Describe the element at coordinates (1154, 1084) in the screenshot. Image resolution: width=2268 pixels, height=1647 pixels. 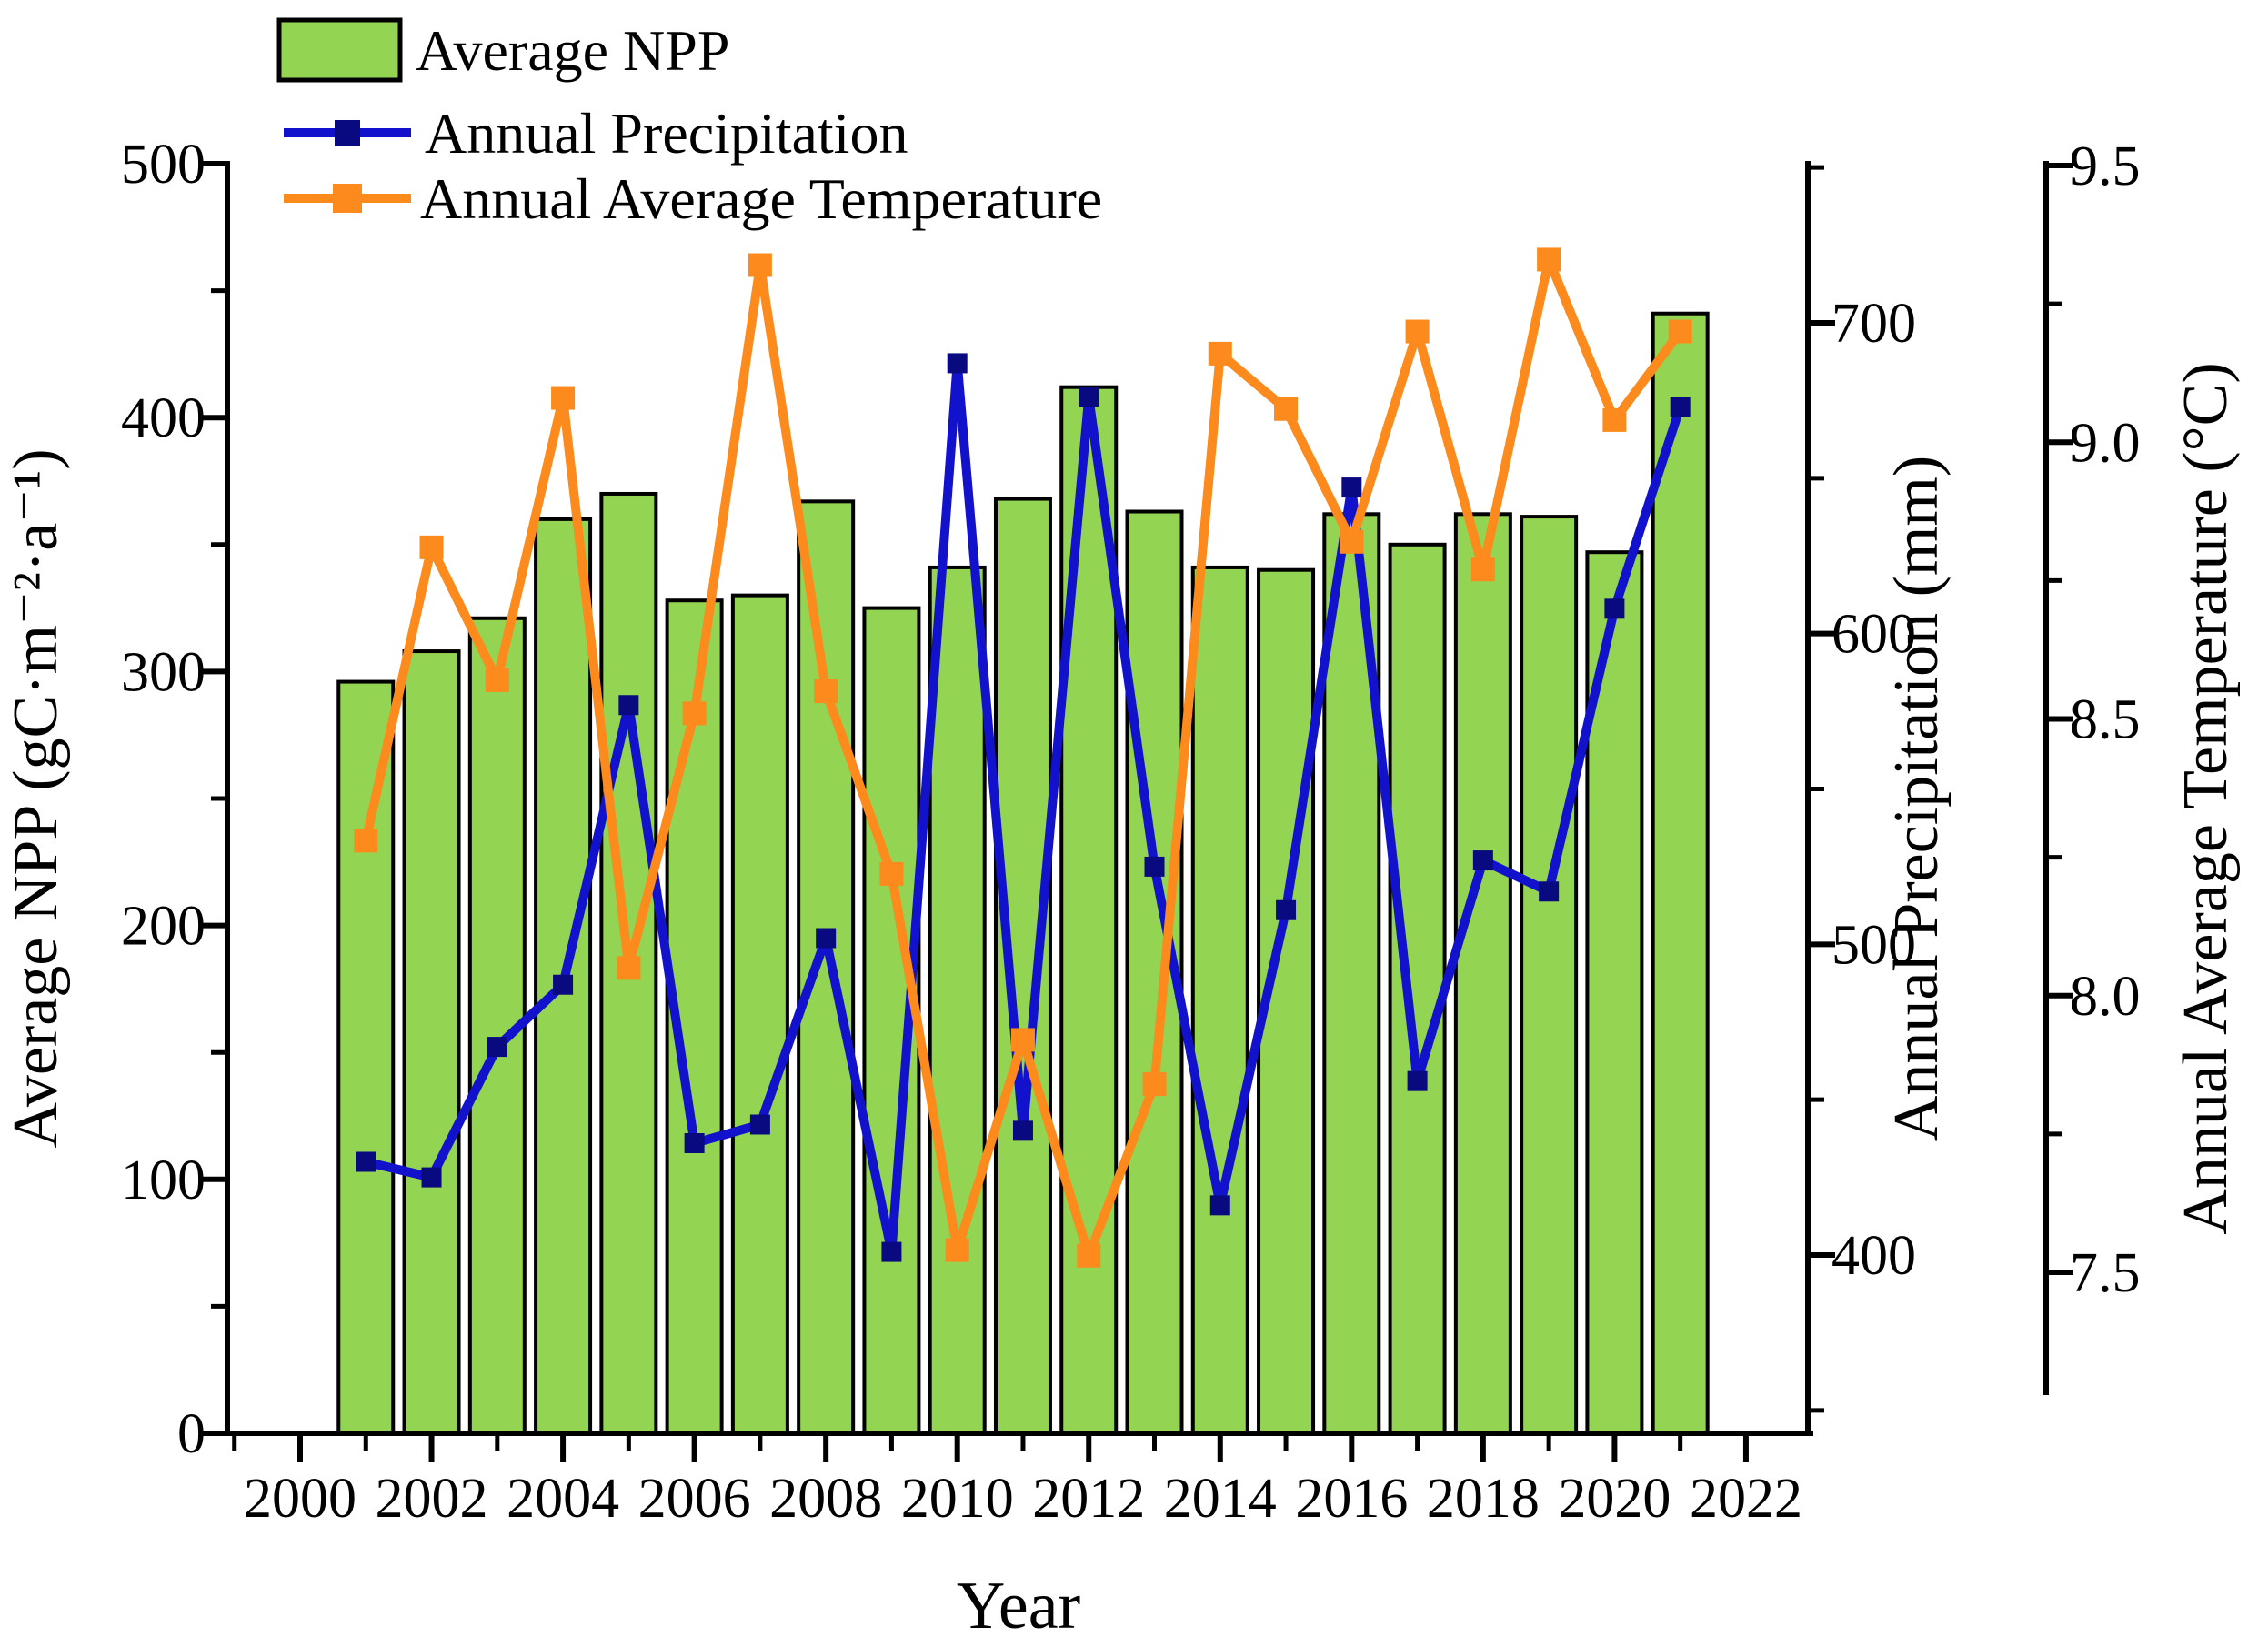
I see `temp-marker-2013` at that location.